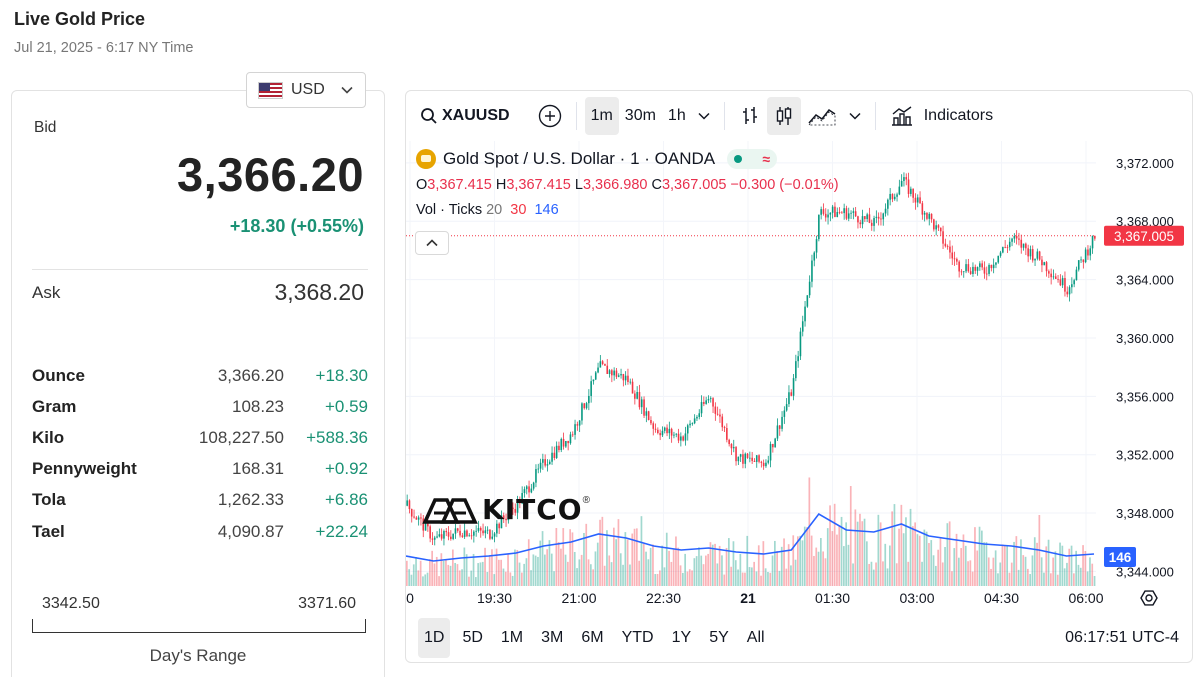 This screenshot has height=677, width=1204. Describe the element at coordinates (719, 637) in the screenshot. I see `range-5y: 5Y` at that location.